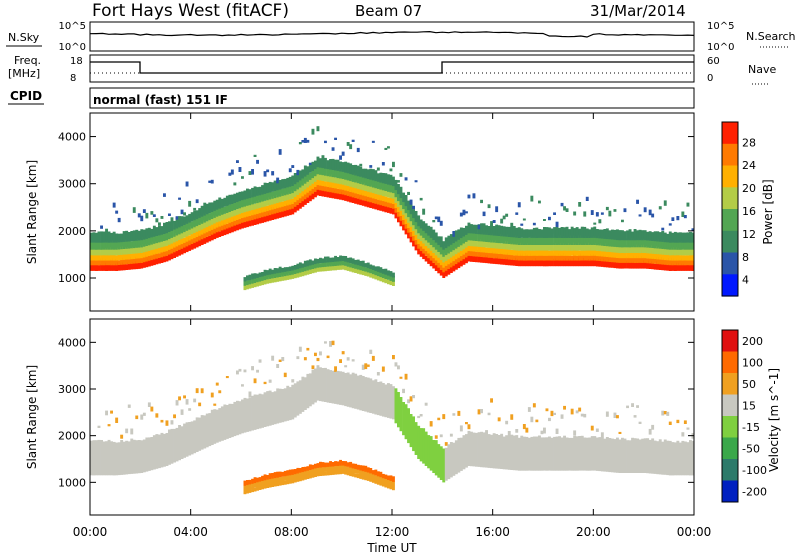 This screenshot has height=558, width=800. Describe the element at coordinates (76, 61) in the screenshot. I see `freq-left-tick-top: 18` at that location.